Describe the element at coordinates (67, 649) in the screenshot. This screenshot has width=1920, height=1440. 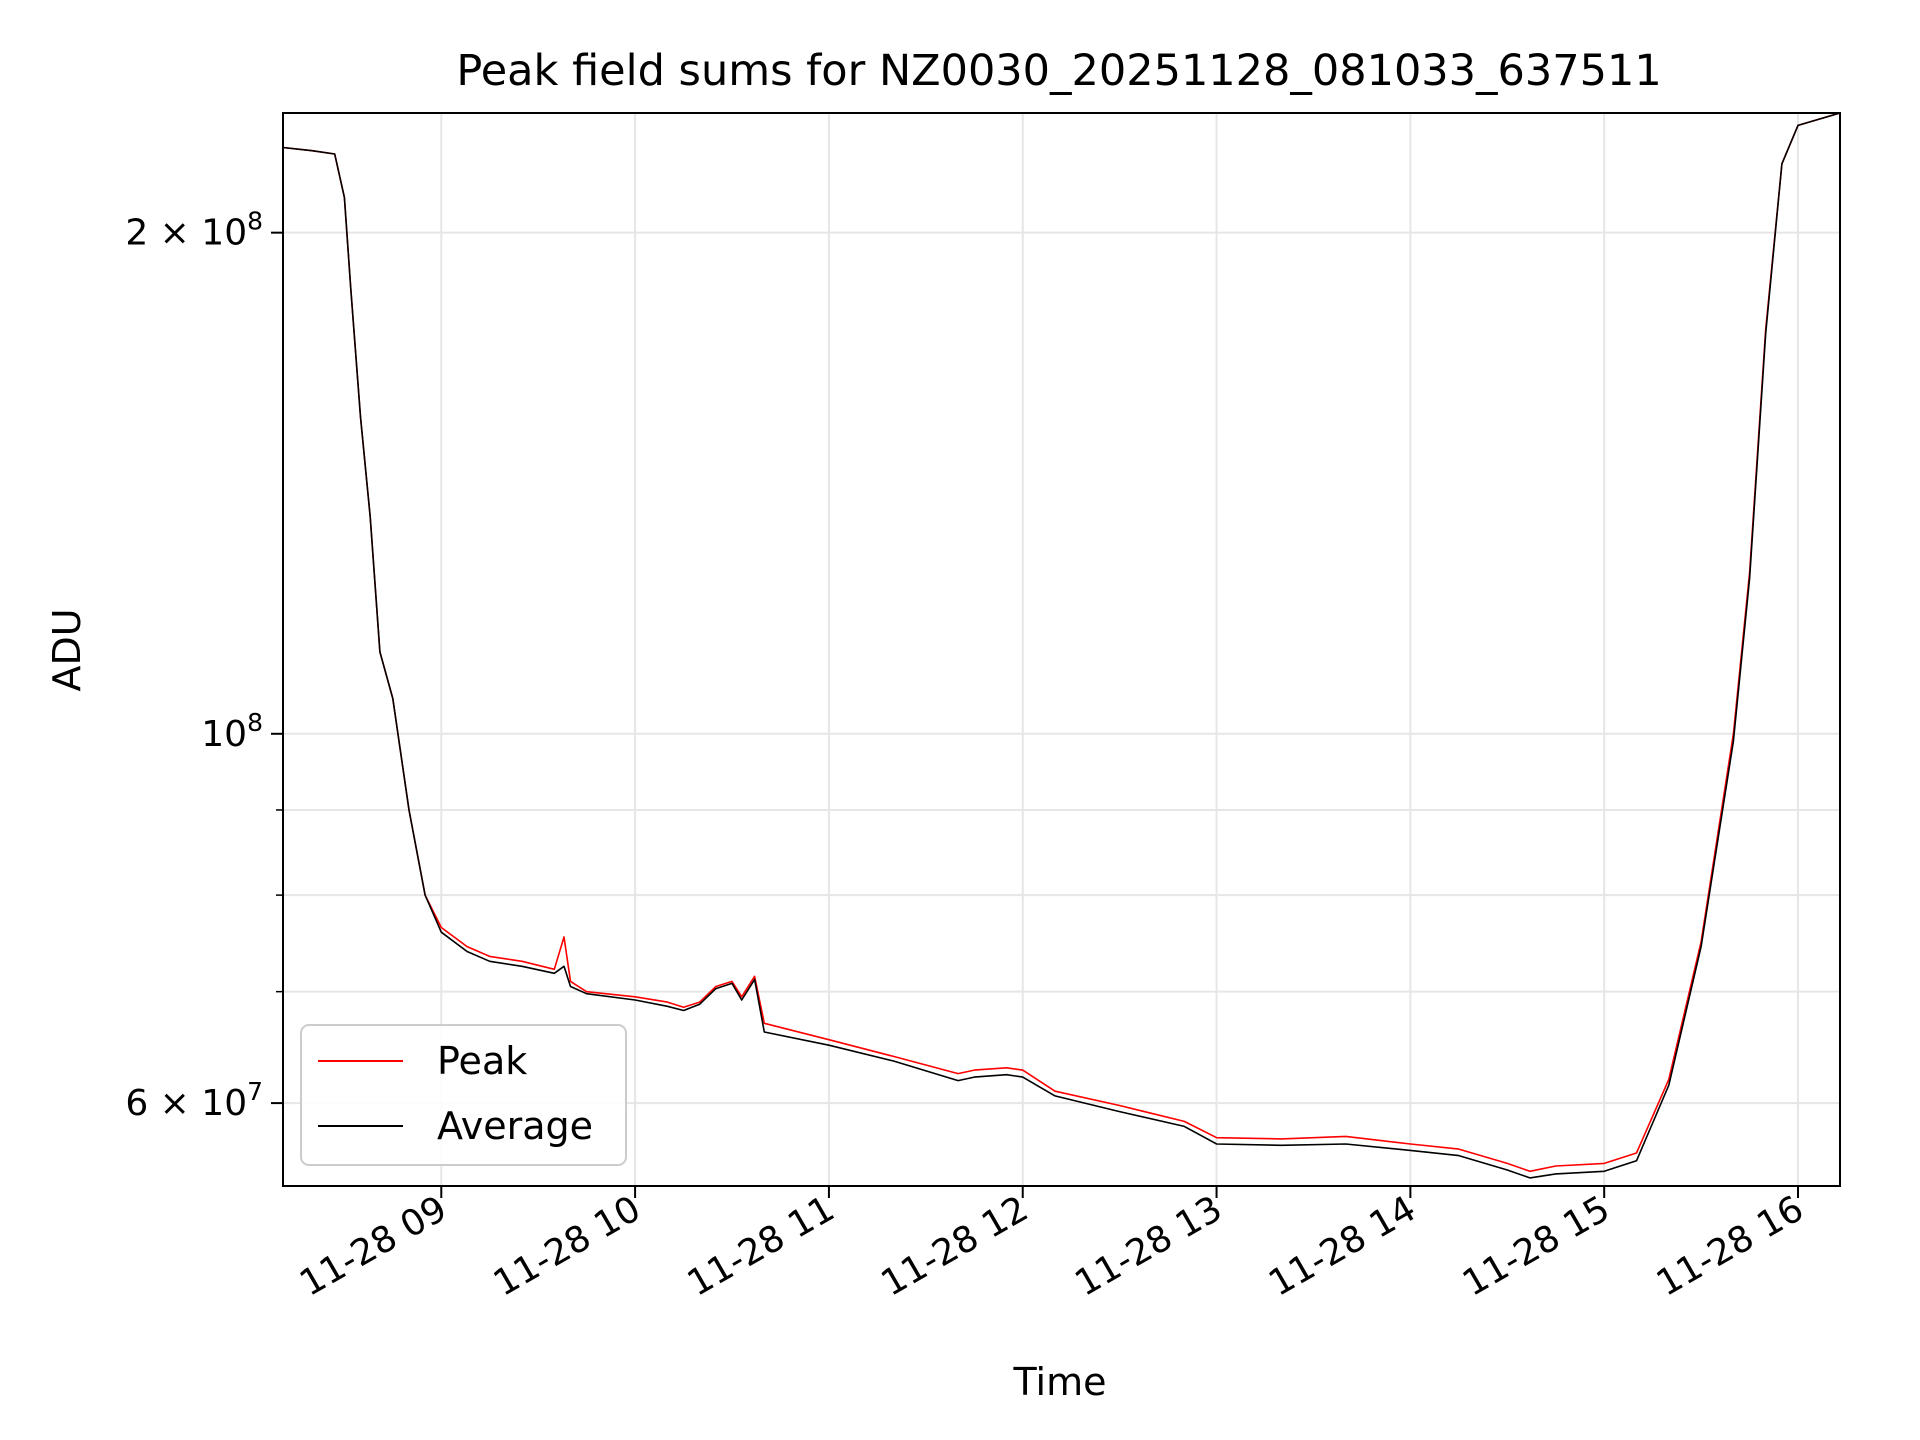
I see `y-axis-label: ADU` at that location.